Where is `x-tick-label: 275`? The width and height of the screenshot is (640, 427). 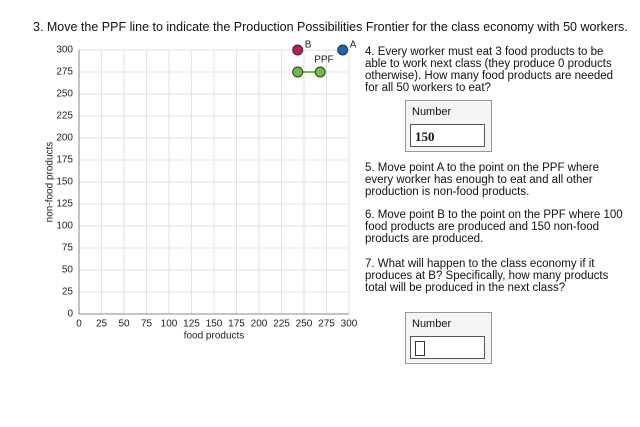 x-tick-label: 275 is located at coordinates (326, 324).